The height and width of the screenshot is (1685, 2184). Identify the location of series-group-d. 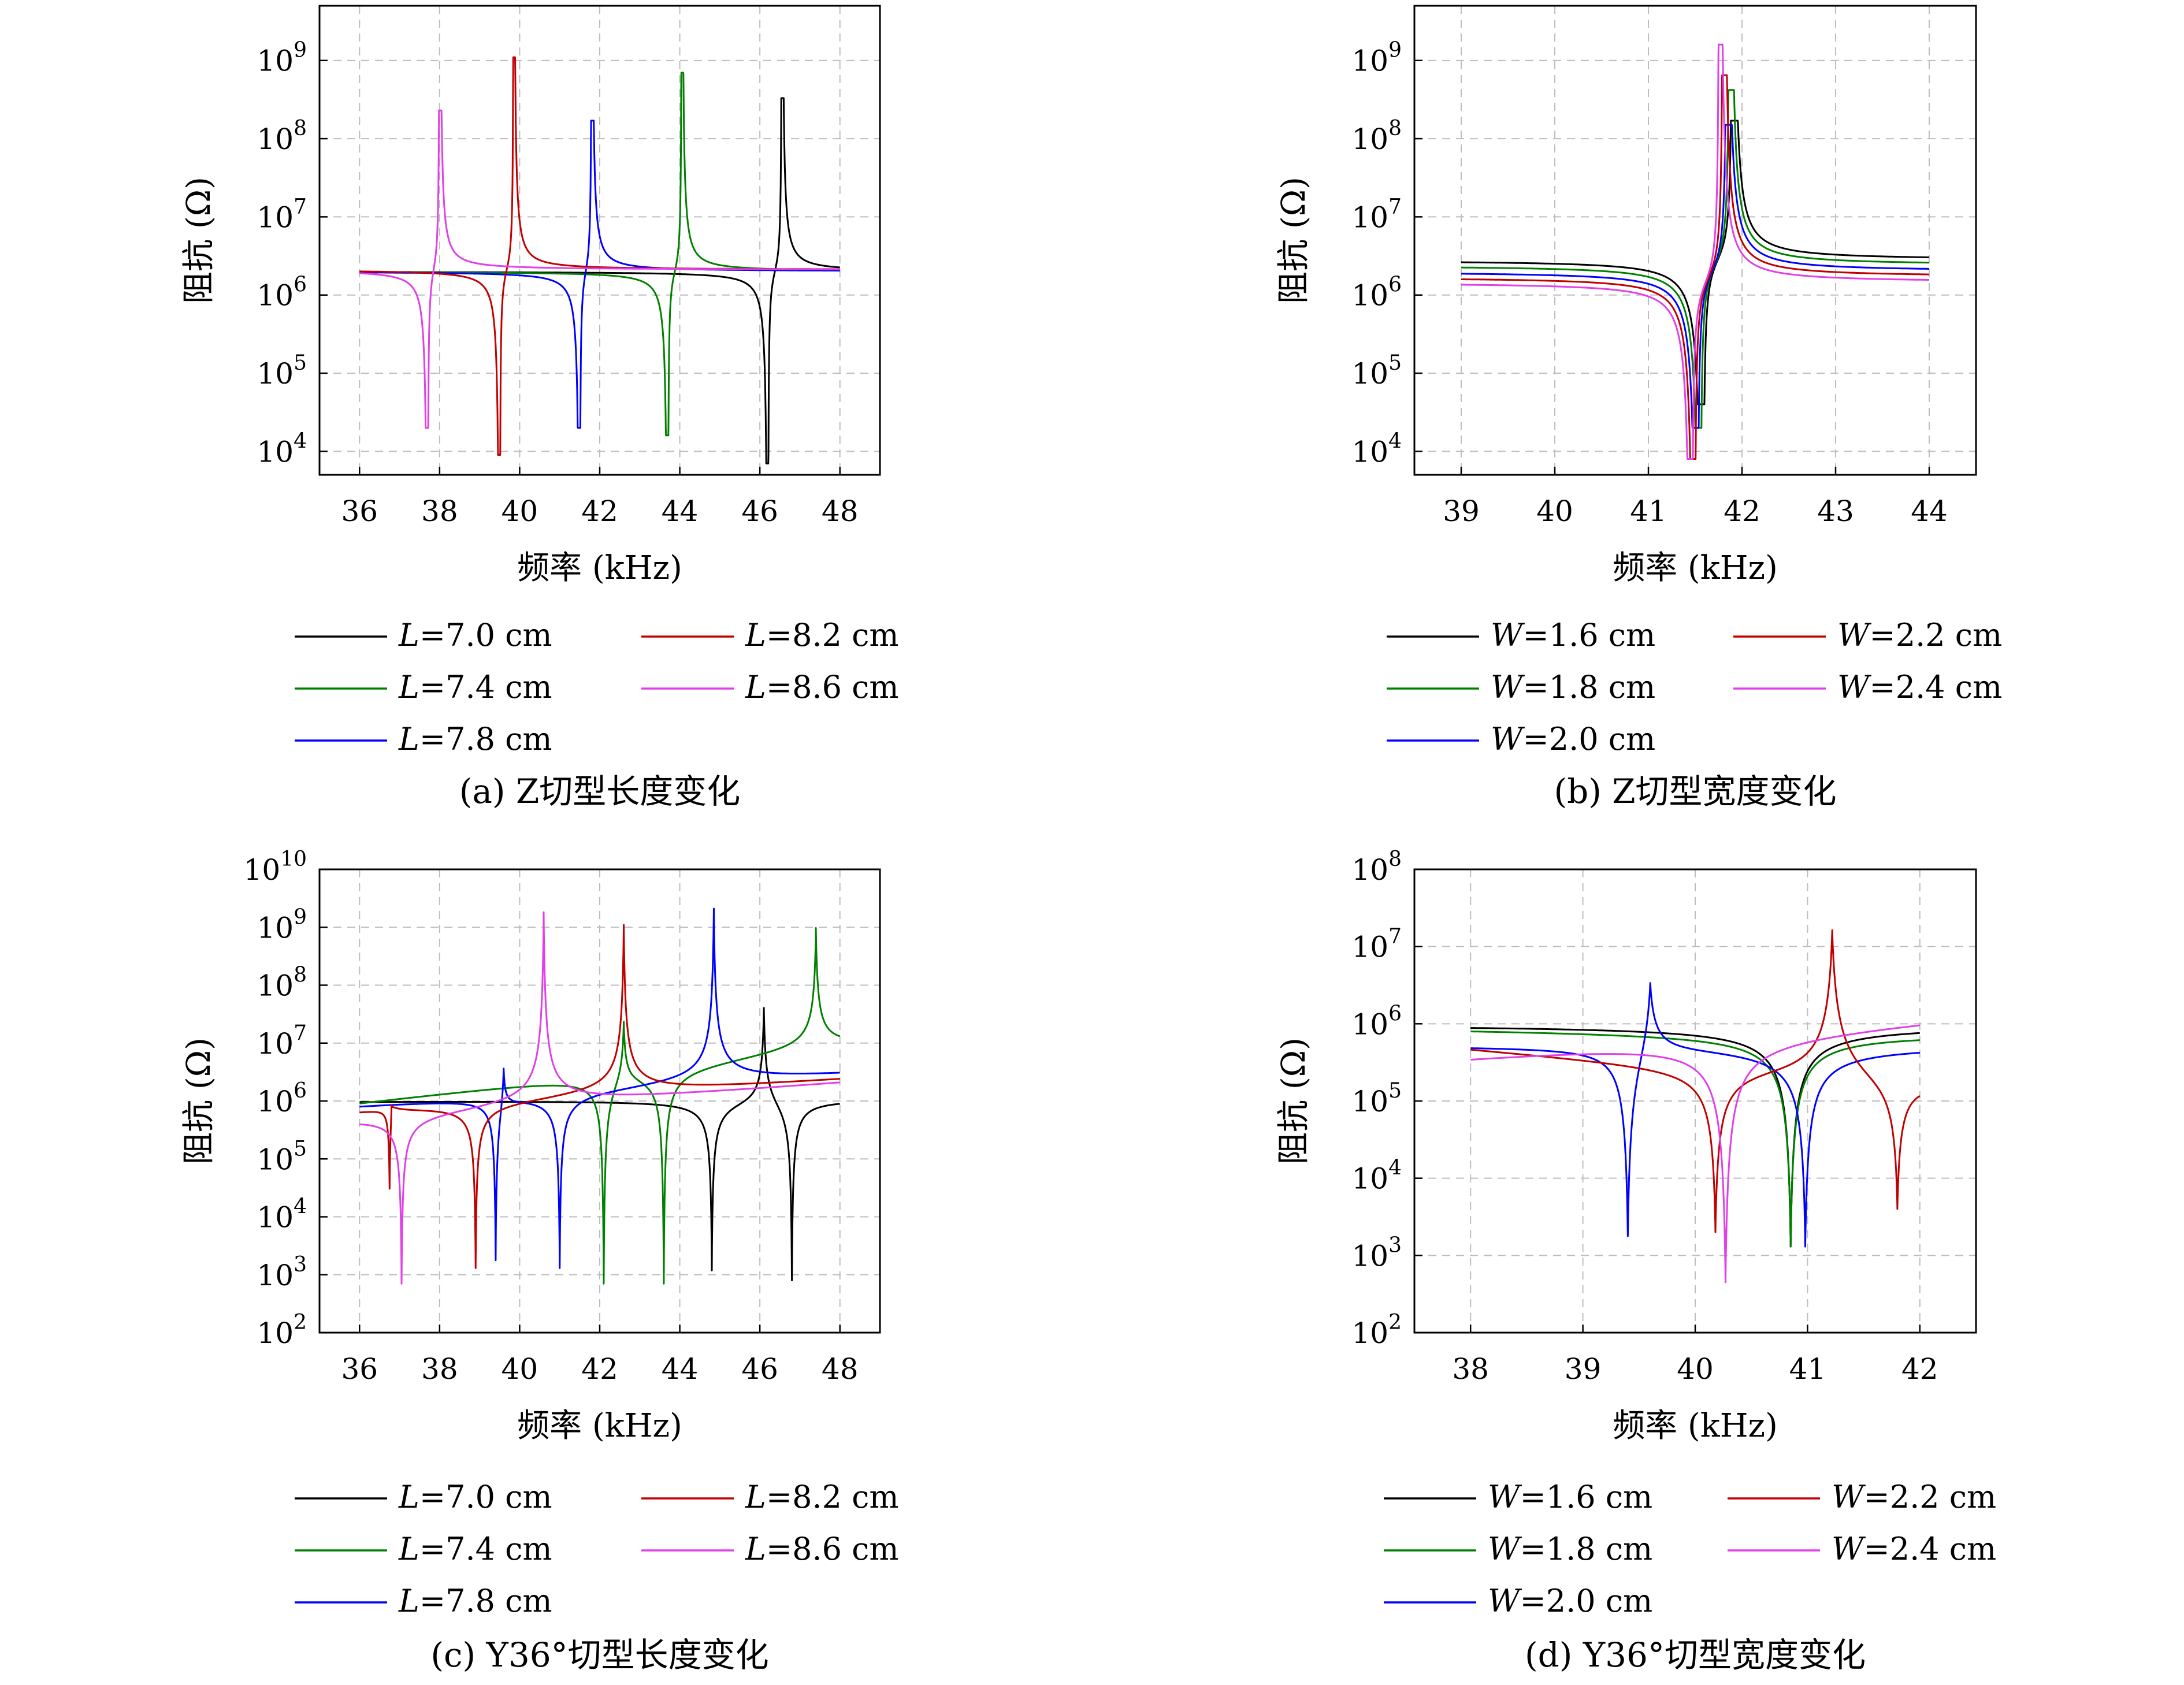
(1695, 1106).